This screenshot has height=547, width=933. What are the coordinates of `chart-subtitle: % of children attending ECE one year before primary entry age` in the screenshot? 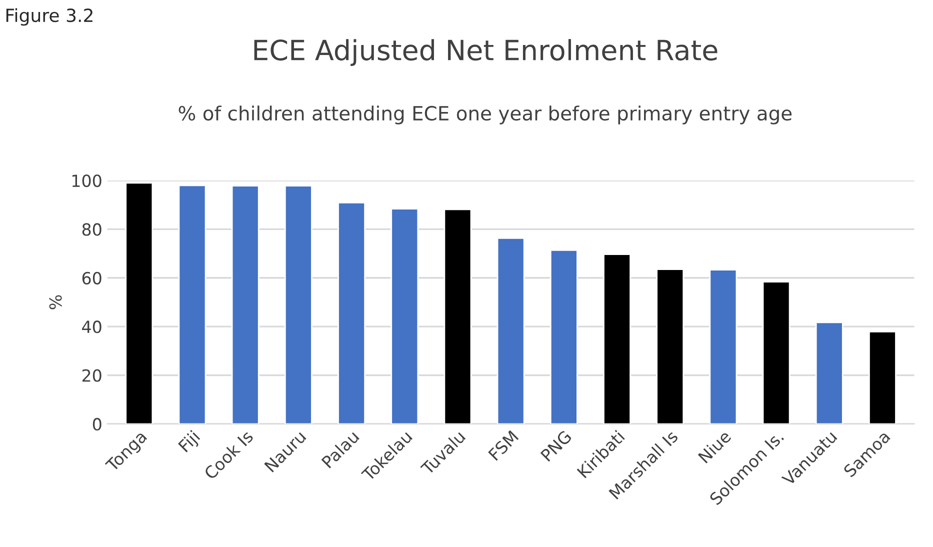 It's located at (485, 115).